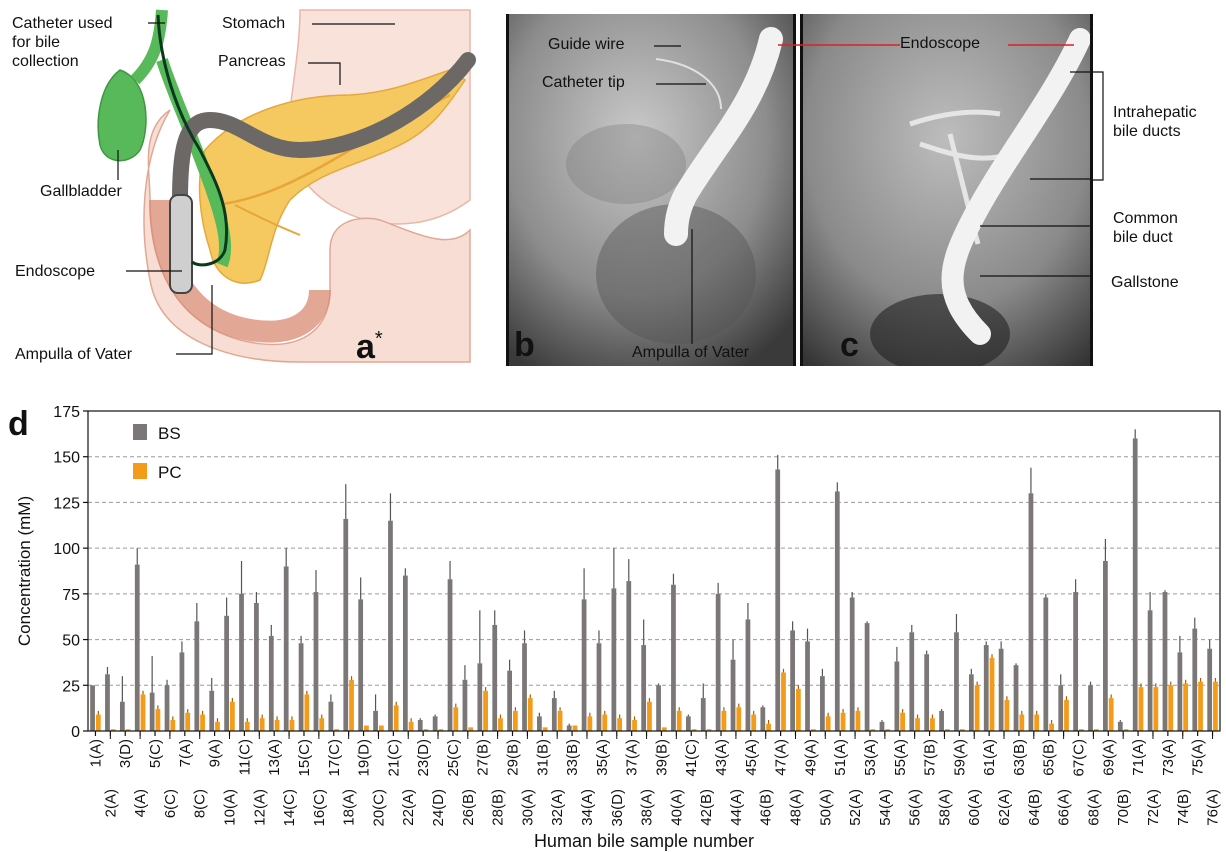 The image size is (1226, 852). Describe the element at coordinates (45, 61) in the screenshot. I see `label-catheter-line3: collection` at that location.